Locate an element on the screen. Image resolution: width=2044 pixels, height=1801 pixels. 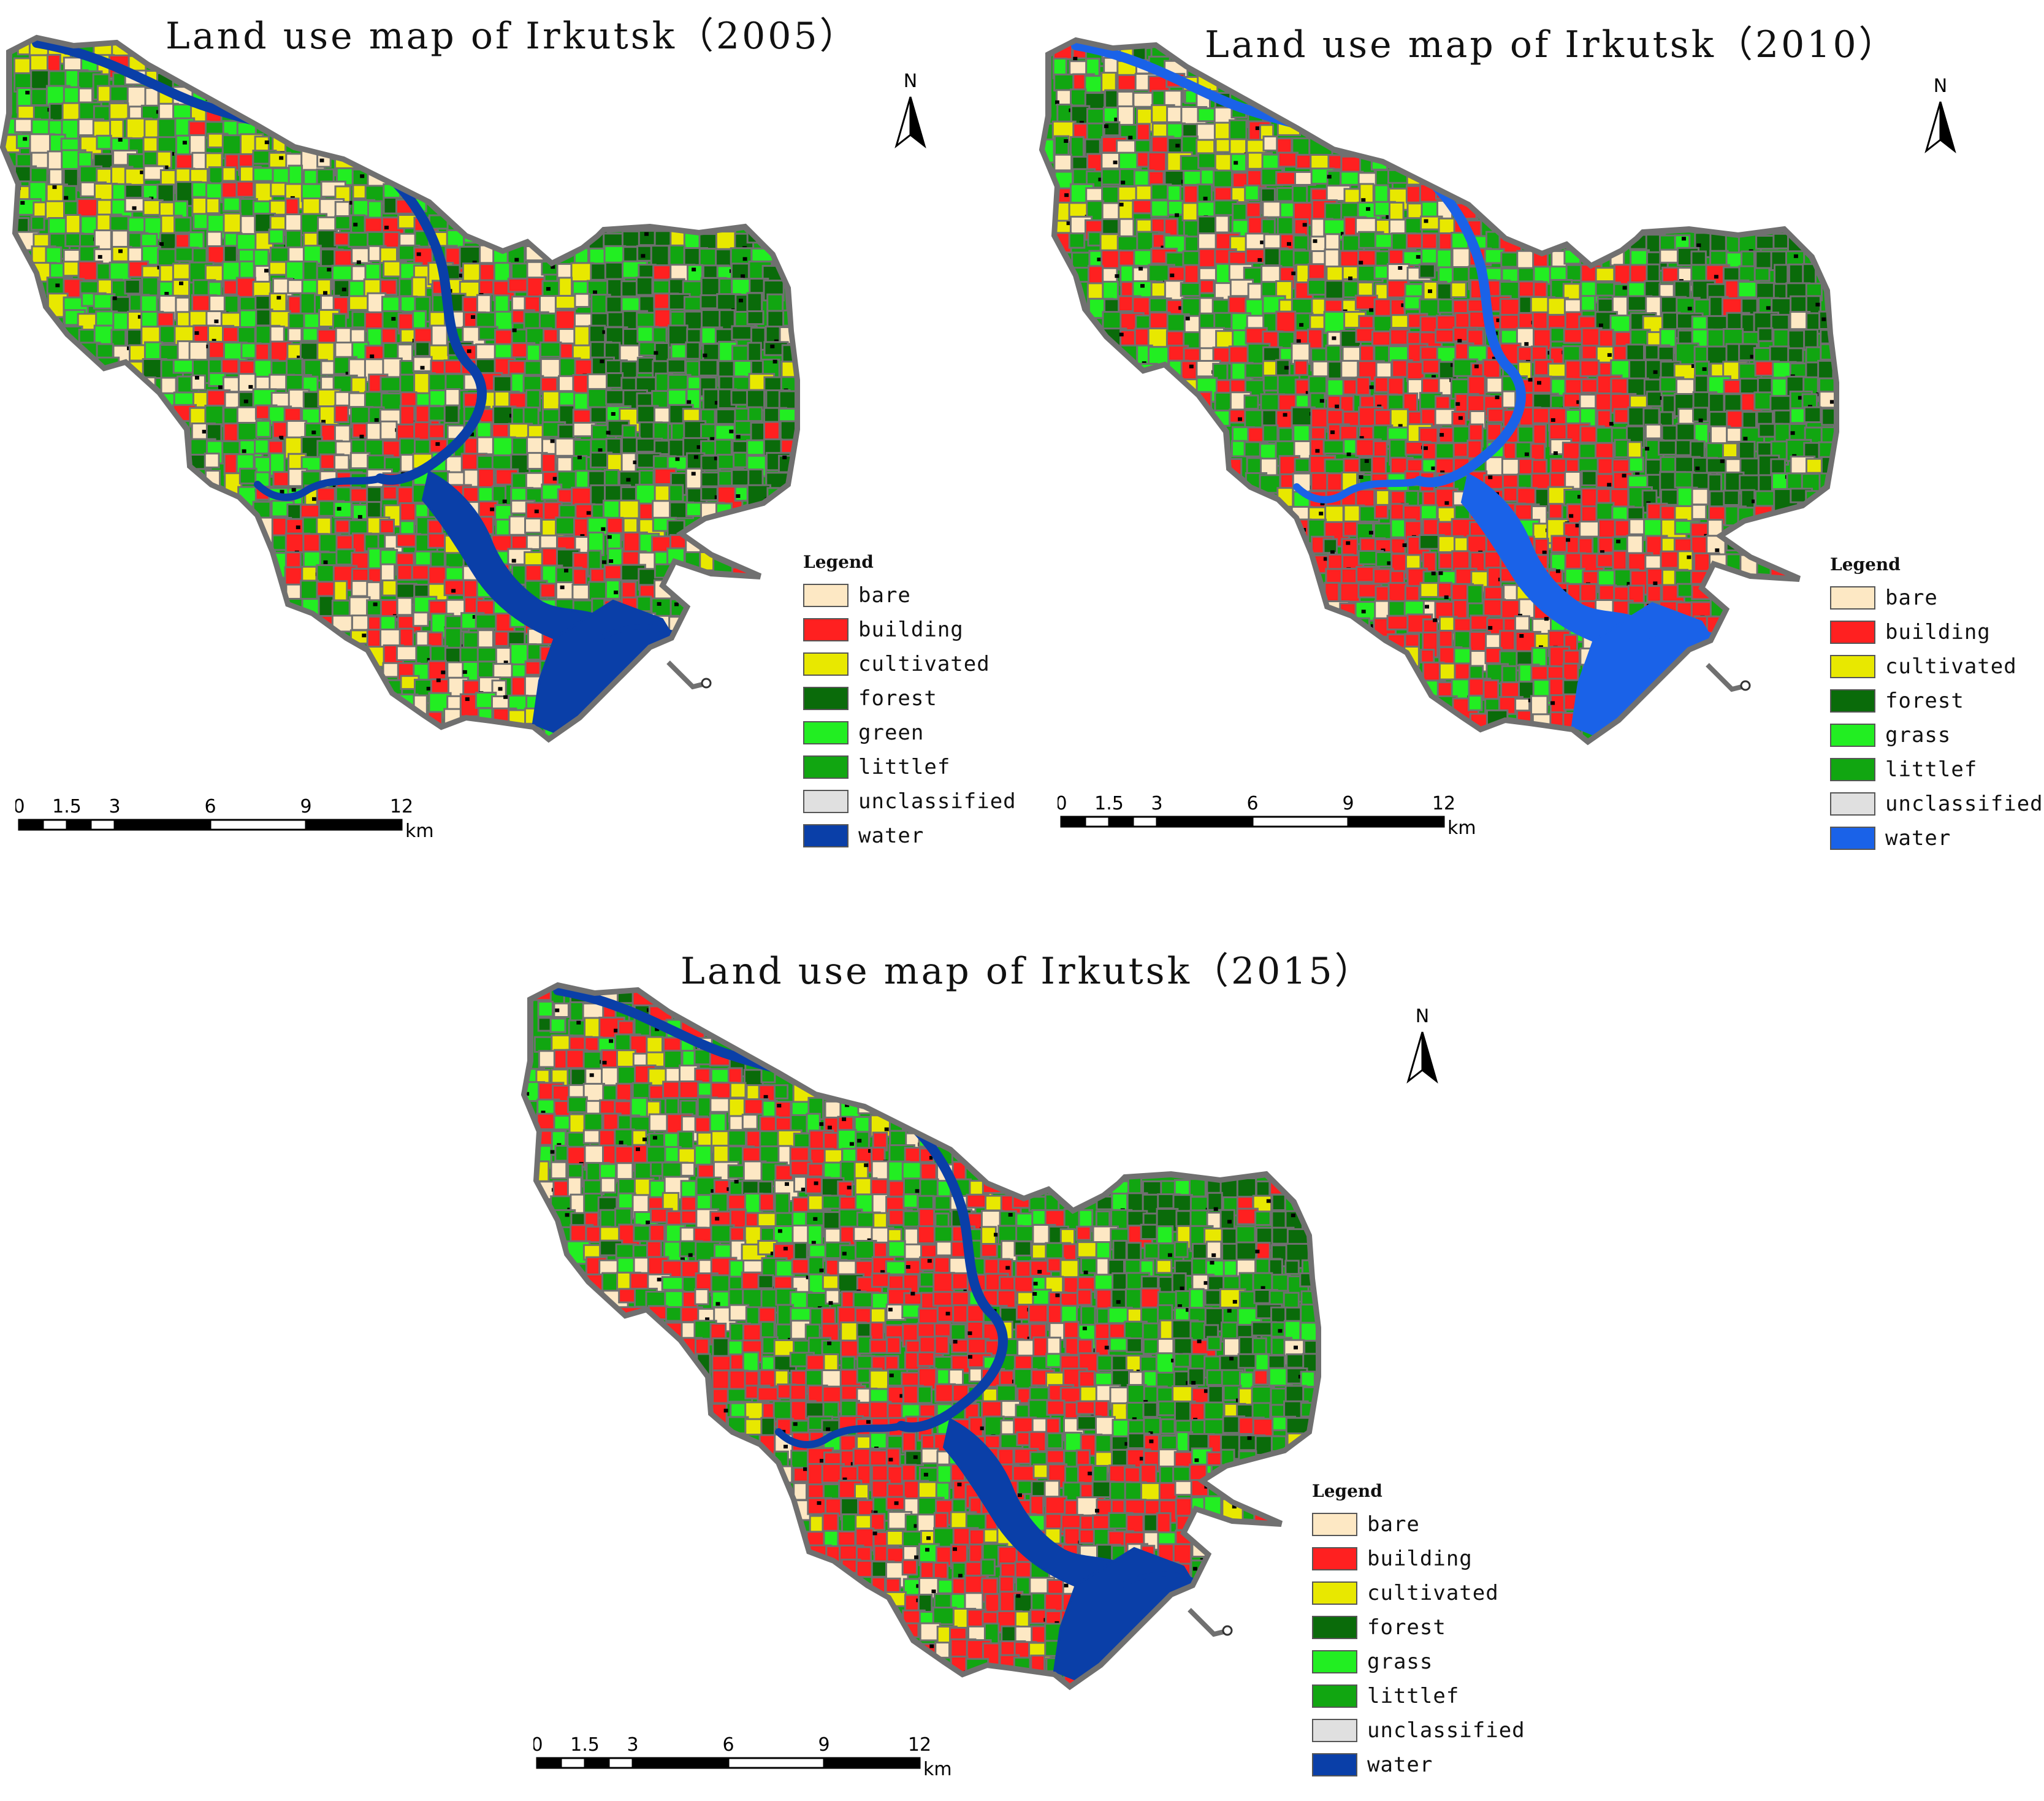
map-title: Land use map of Irkutsk（2015） is located at coordinates (1027, 972).